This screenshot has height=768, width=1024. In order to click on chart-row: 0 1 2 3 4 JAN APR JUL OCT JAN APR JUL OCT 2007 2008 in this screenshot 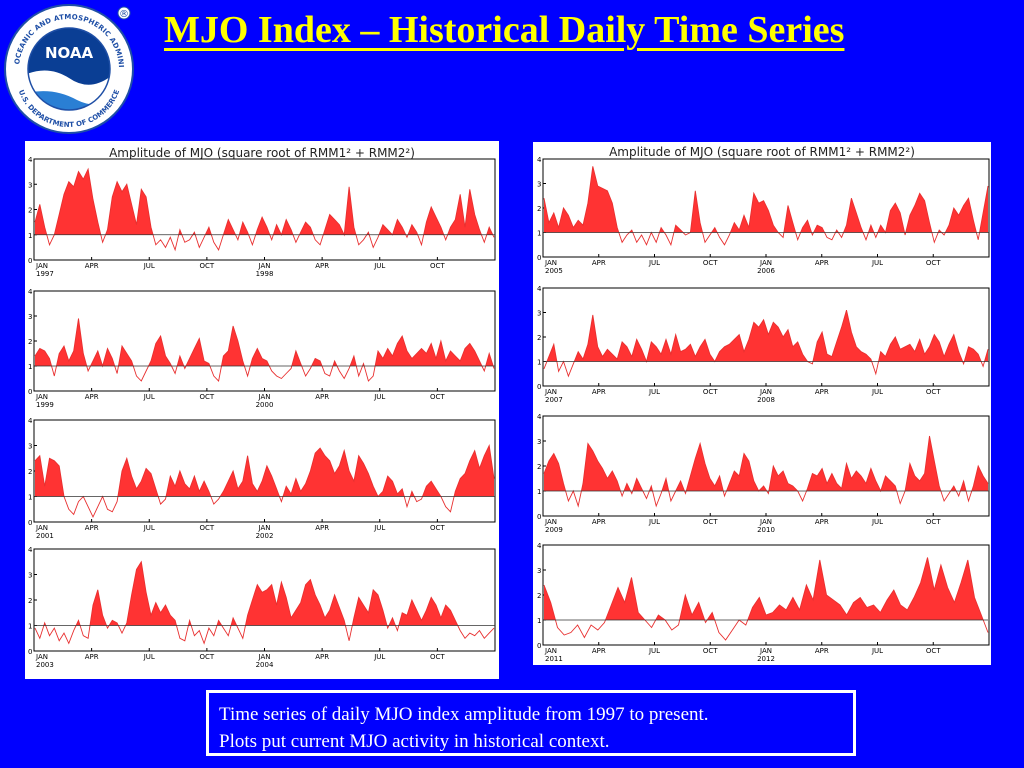, I will do `click(763, 344)`.